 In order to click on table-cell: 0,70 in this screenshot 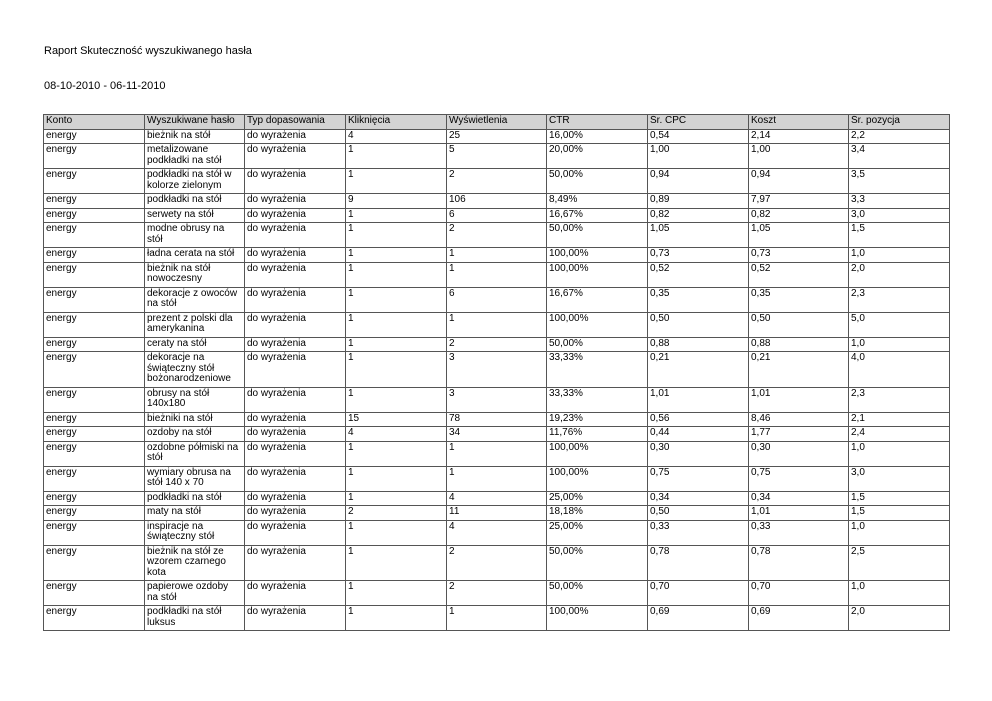, I will do `click(698, 593)`.